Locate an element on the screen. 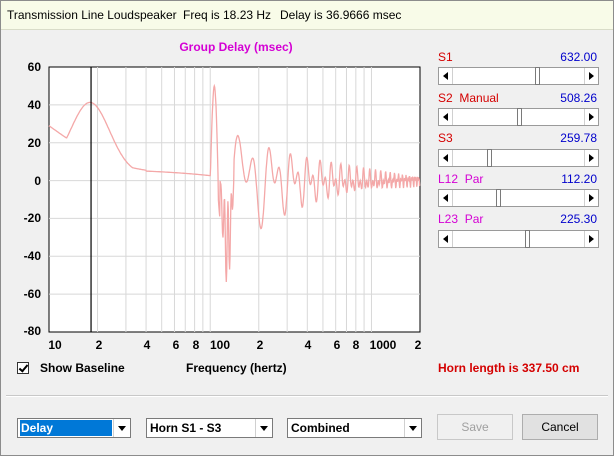 Image resolution: width=614 pixels, height=456 pixels. show-baseline-label: Show Baseline is located at coordinates (82, 368).